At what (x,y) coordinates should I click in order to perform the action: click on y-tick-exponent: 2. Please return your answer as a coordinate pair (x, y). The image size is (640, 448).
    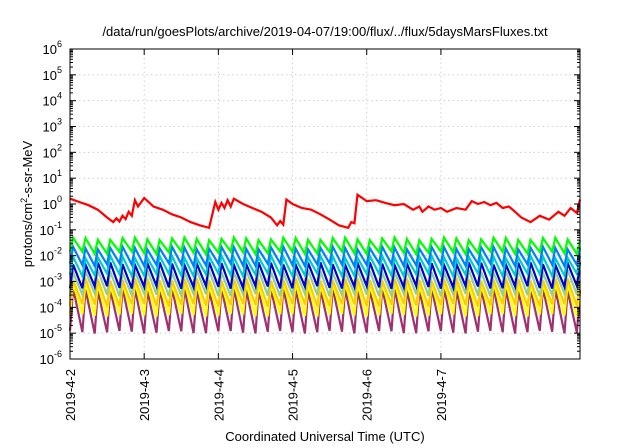
    Looking at the image, I should click on (59, 147).